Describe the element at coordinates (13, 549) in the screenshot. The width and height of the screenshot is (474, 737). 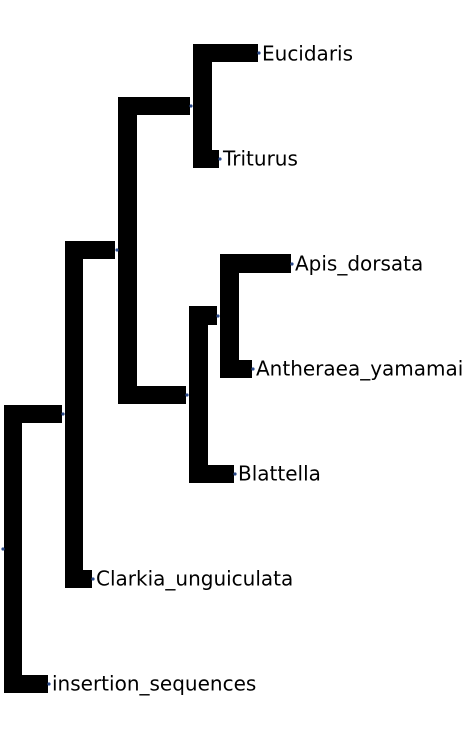
I see `branch-root-vertical` at that location.